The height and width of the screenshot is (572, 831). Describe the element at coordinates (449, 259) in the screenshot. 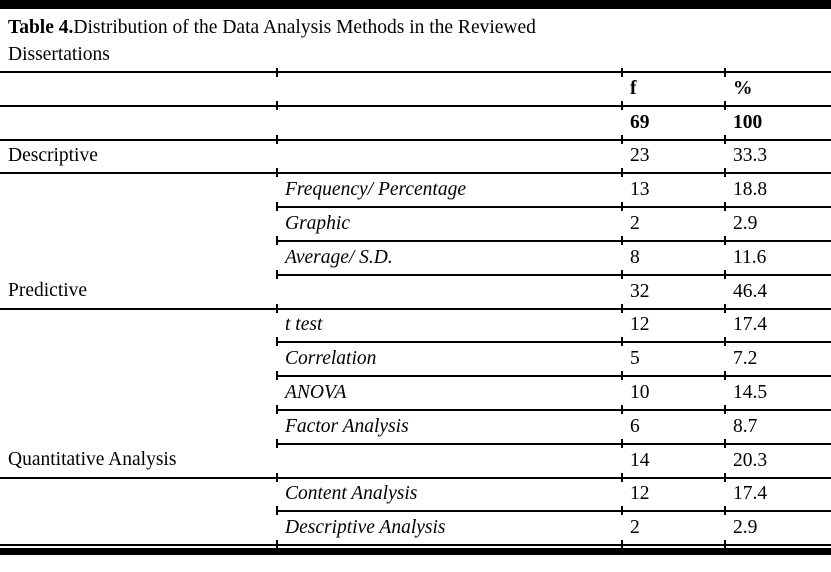

I see `method-cell: Average/ S.D.` at that location.